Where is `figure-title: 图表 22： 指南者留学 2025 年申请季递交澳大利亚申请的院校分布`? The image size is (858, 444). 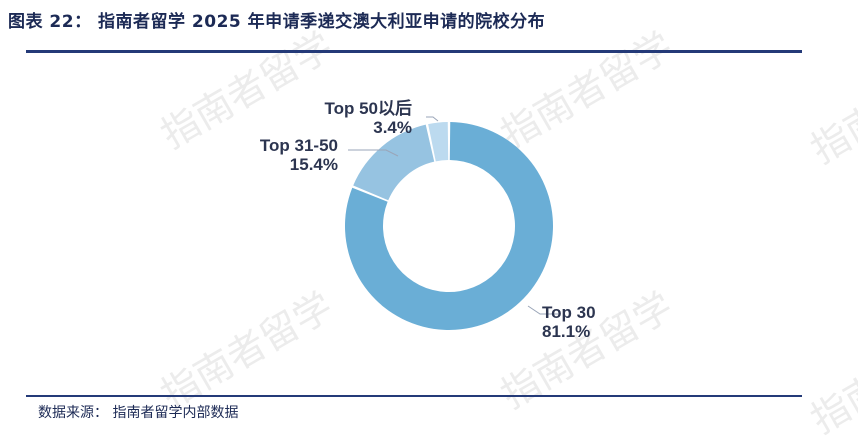 figure-title: 图表 22： 指南者留学 2025 年申请季递交澳大利亚申请的院校分布 is located at coordinates (277, 22).